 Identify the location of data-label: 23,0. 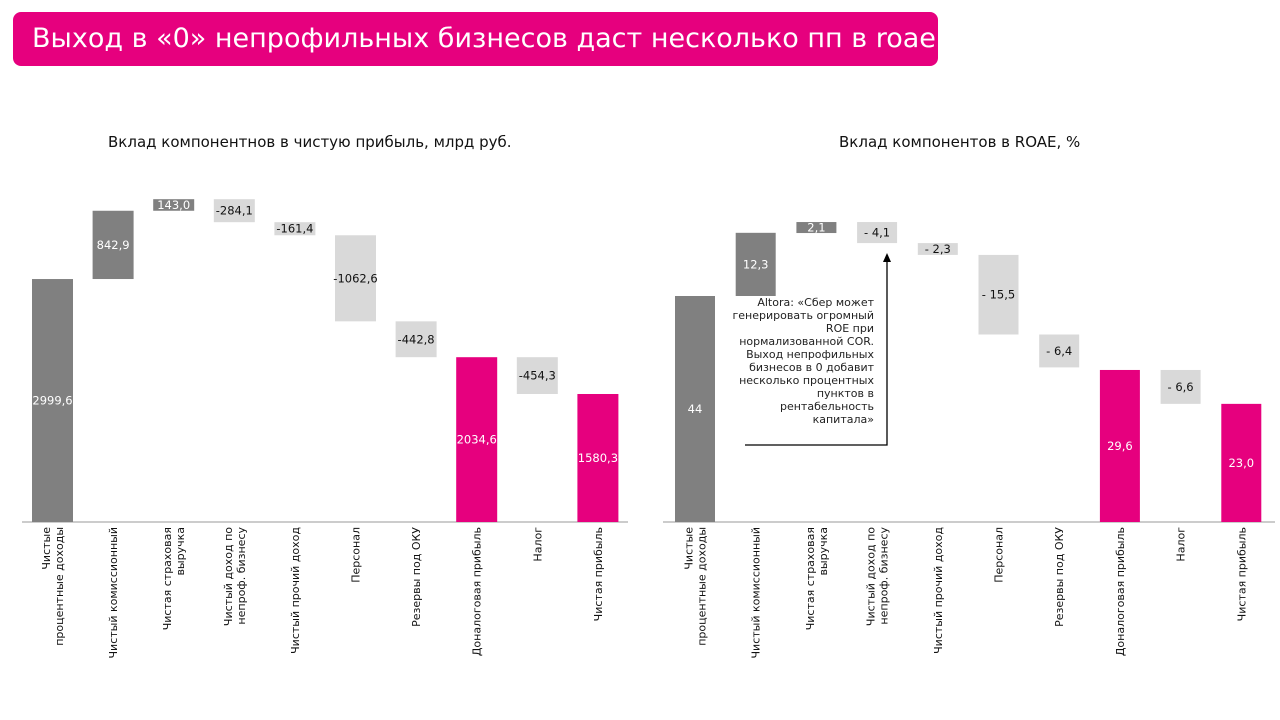
(1241, 463).